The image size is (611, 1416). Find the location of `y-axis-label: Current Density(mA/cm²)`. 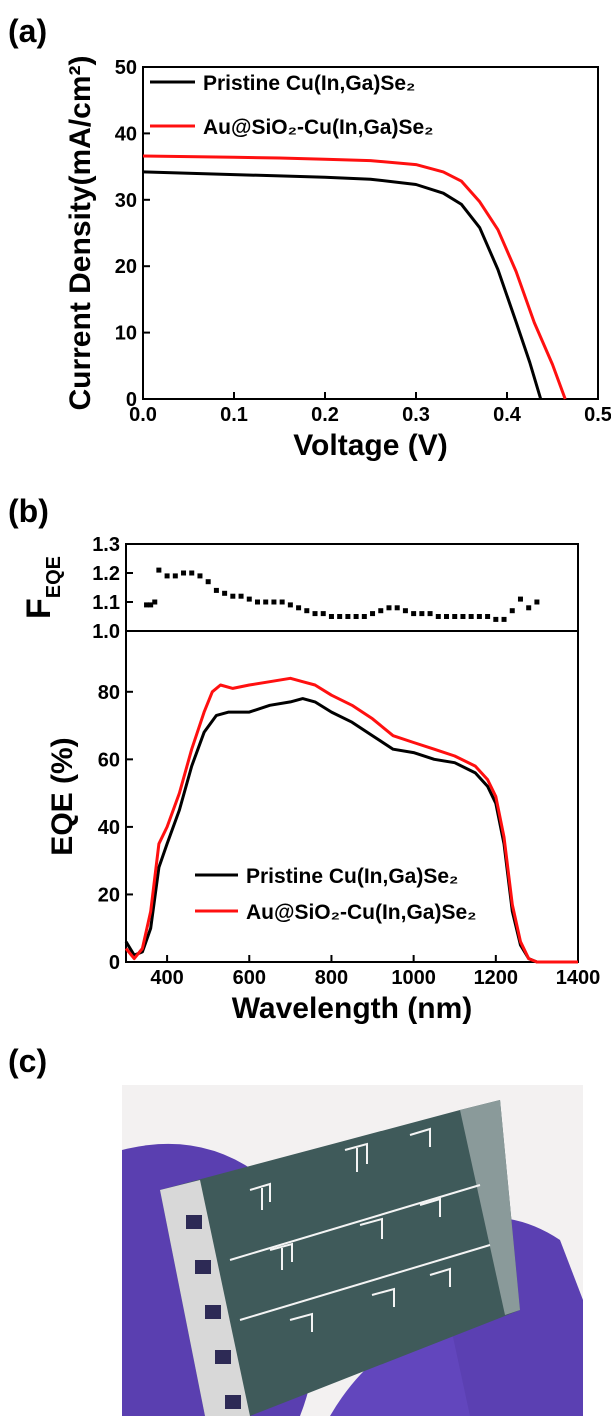

y-axis-label: Current Density(mA/cm²) is located at coordinates (80, 232).